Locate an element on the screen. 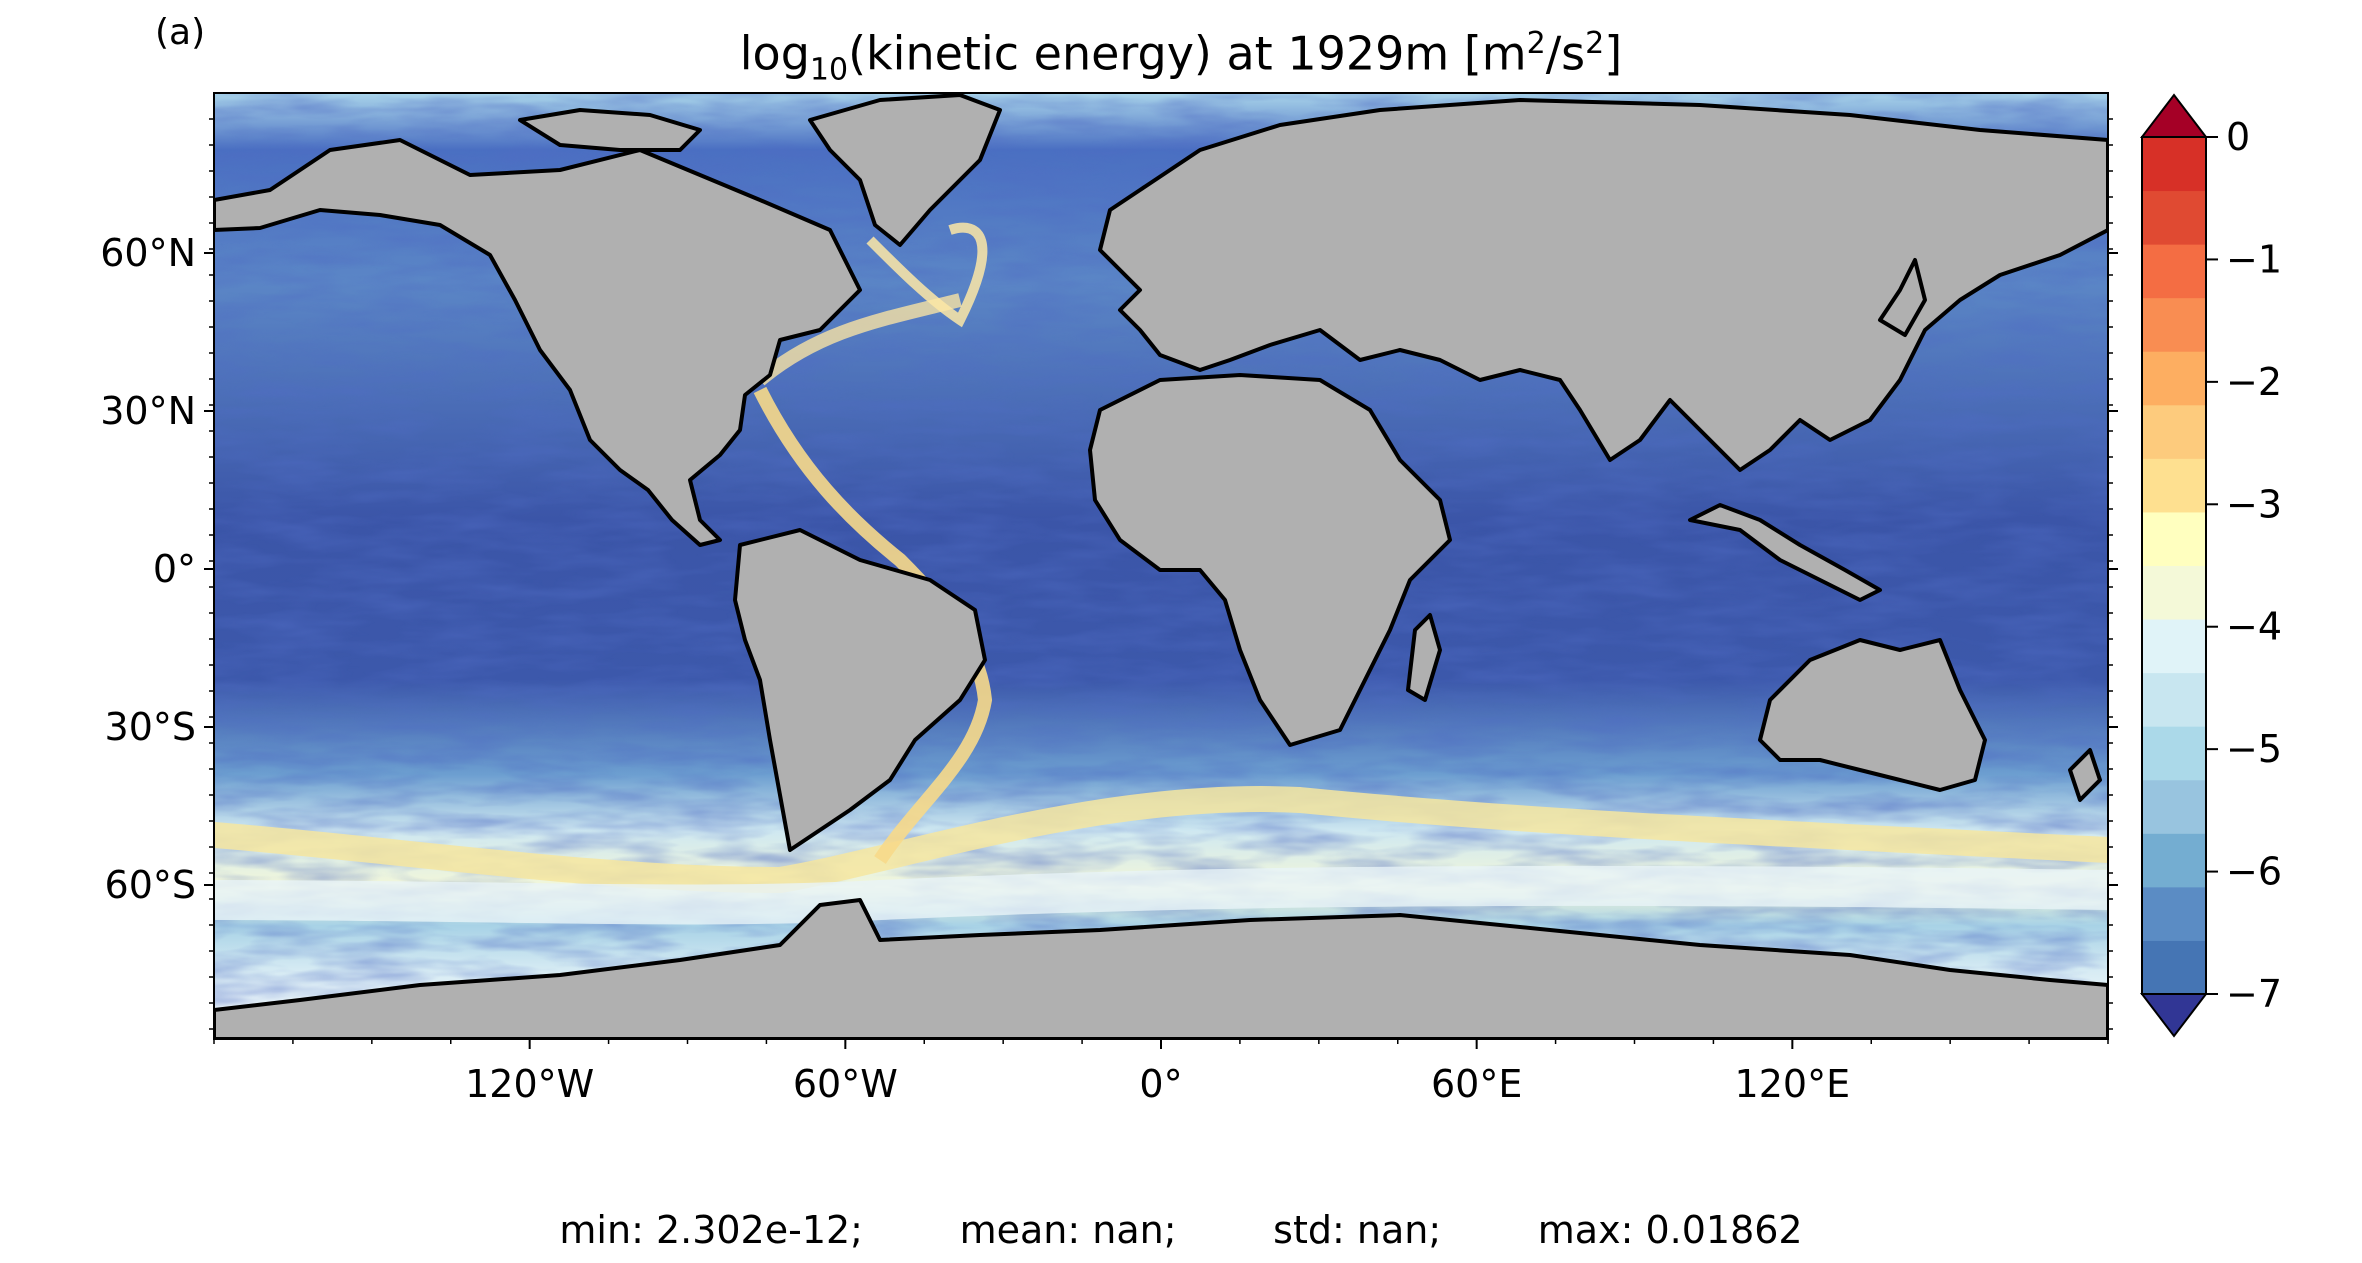  lat-tick-label: 60°S is located at coordinates (150, 885).